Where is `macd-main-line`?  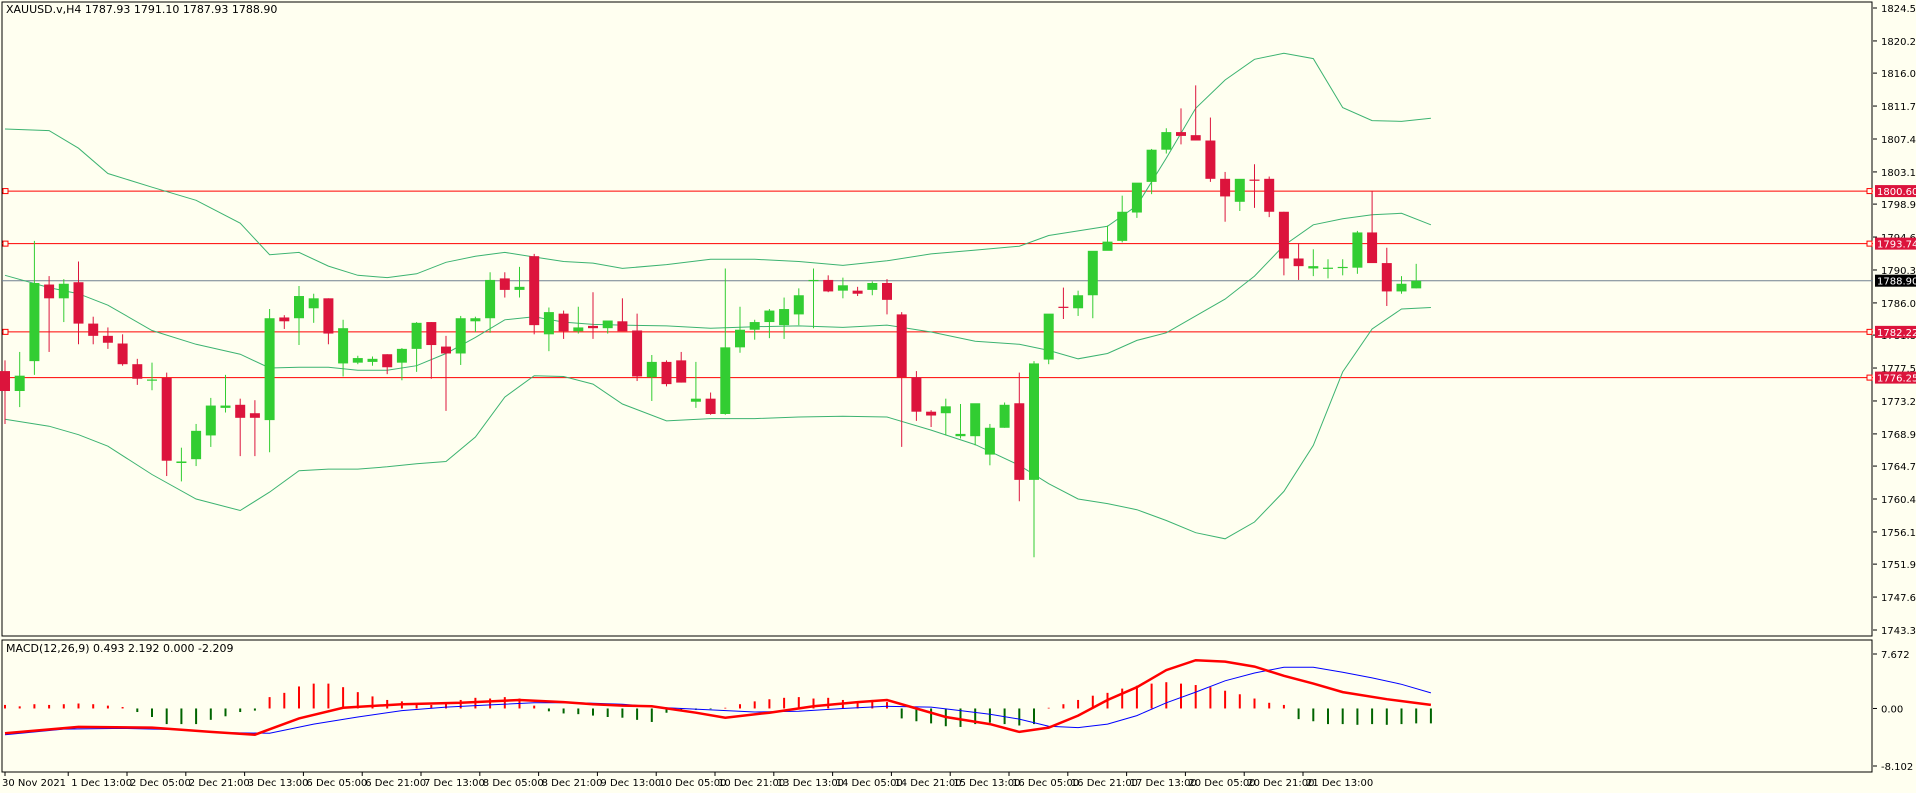 macd-main-line is located at coordinates (718, 697).